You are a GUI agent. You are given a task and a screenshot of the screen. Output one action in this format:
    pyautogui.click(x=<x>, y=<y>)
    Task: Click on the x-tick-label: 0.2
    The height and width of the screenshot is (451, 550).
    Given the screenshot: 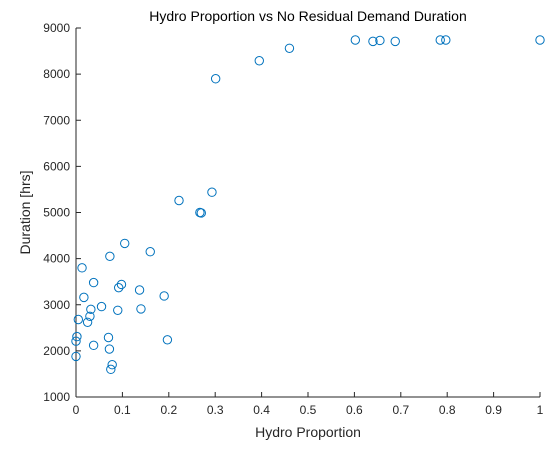 What is the action you would take?
    pyautogui.click(x=168, y=410)
    